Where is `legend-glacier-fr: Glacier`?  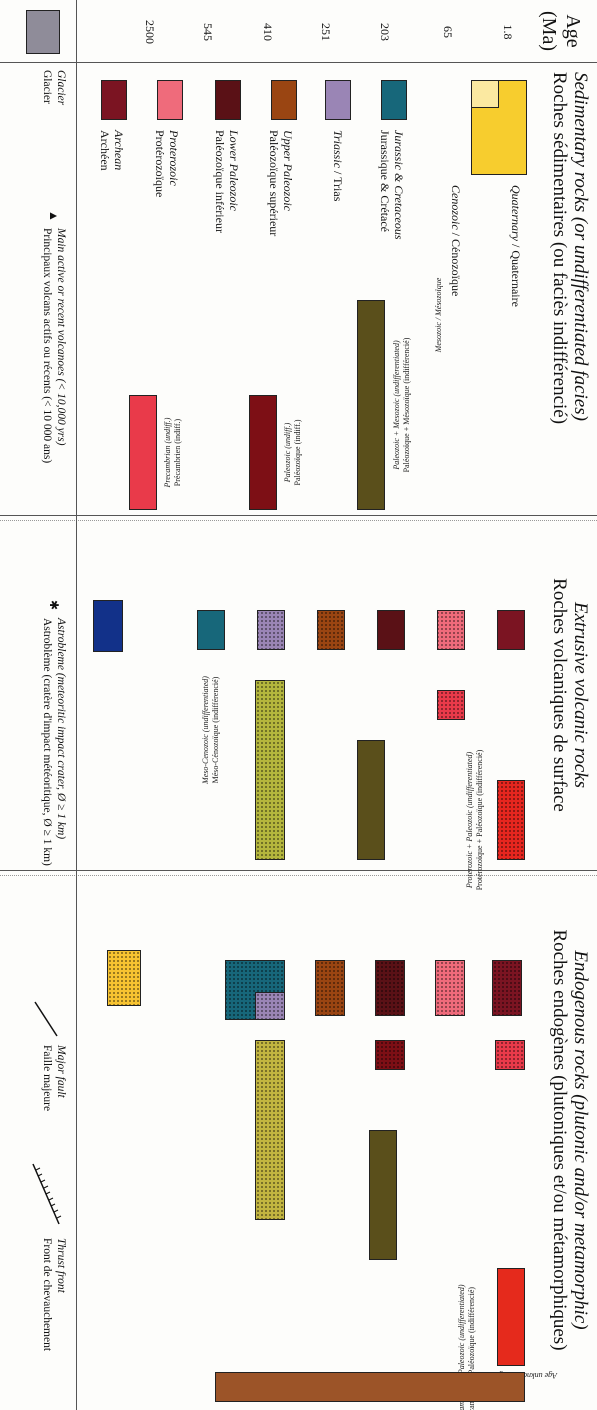 legend-glacier-fr: Glacier is located at coordinates (47, 87).